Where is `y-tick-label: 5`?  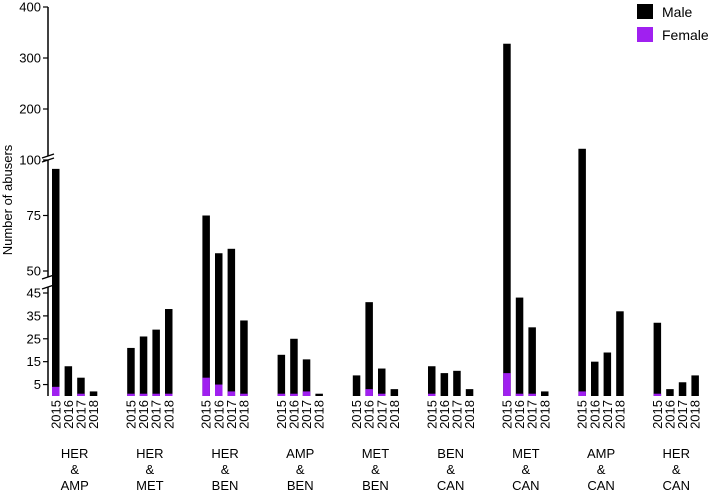 y-tick-label: 5 is located at coordinates (37, 384).